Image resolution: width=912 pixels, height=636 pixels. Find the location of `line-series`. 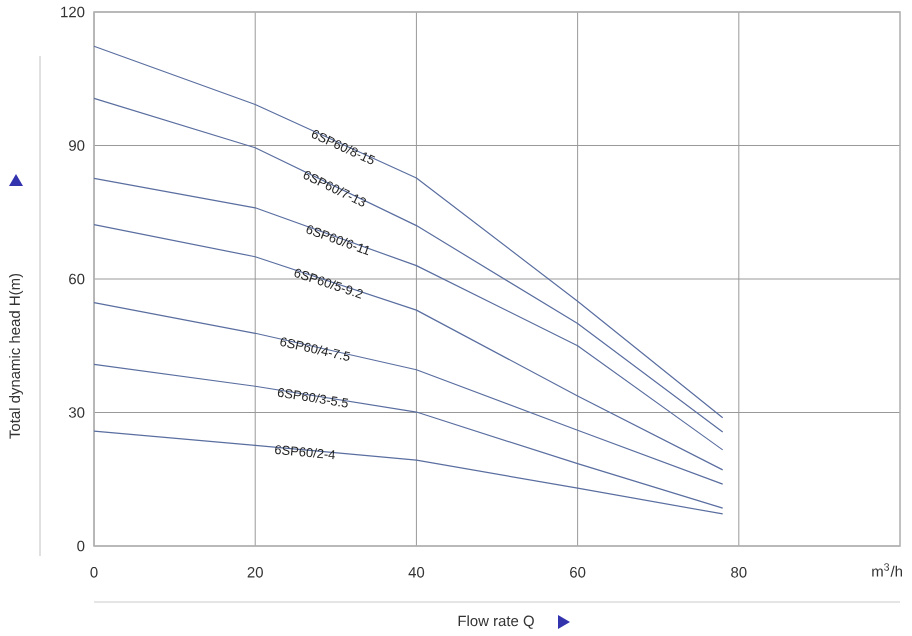

line-series is located at coordinates (408, 472).